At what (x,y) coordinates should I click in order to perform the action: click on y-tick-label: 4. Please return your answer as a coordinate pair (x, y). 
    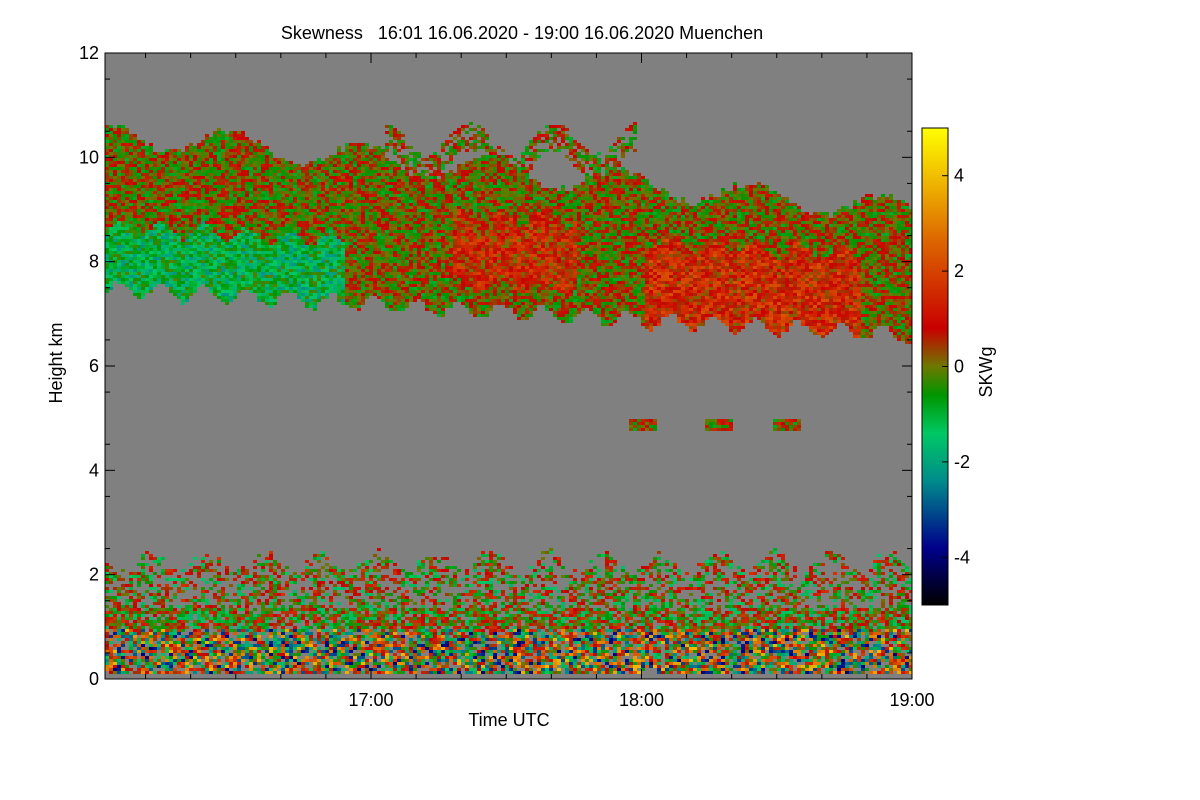
    Looking at the image, I should click on (94, 470).